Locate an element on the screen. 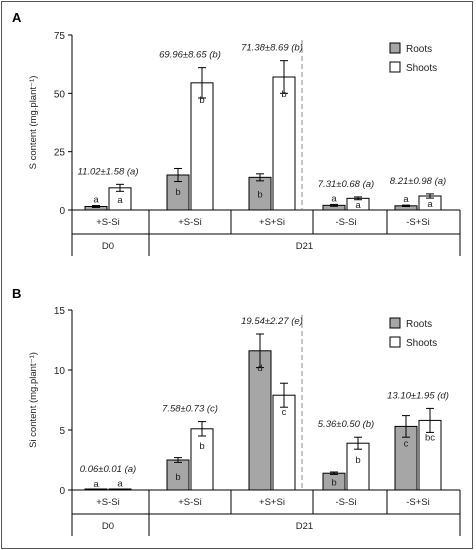  panel-b-category-label: -S+Si is located at coordinates (418, 502).